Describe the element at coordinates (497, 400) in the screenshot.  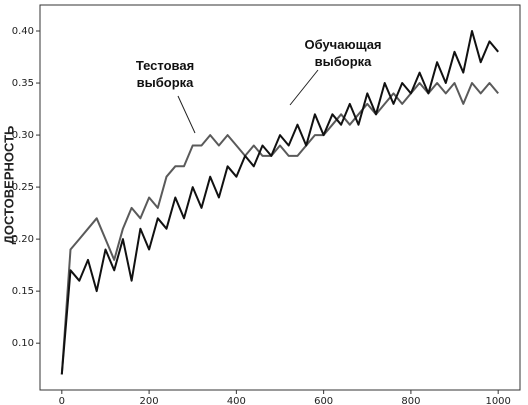
I see `x-tick-label: 1000` at that location.